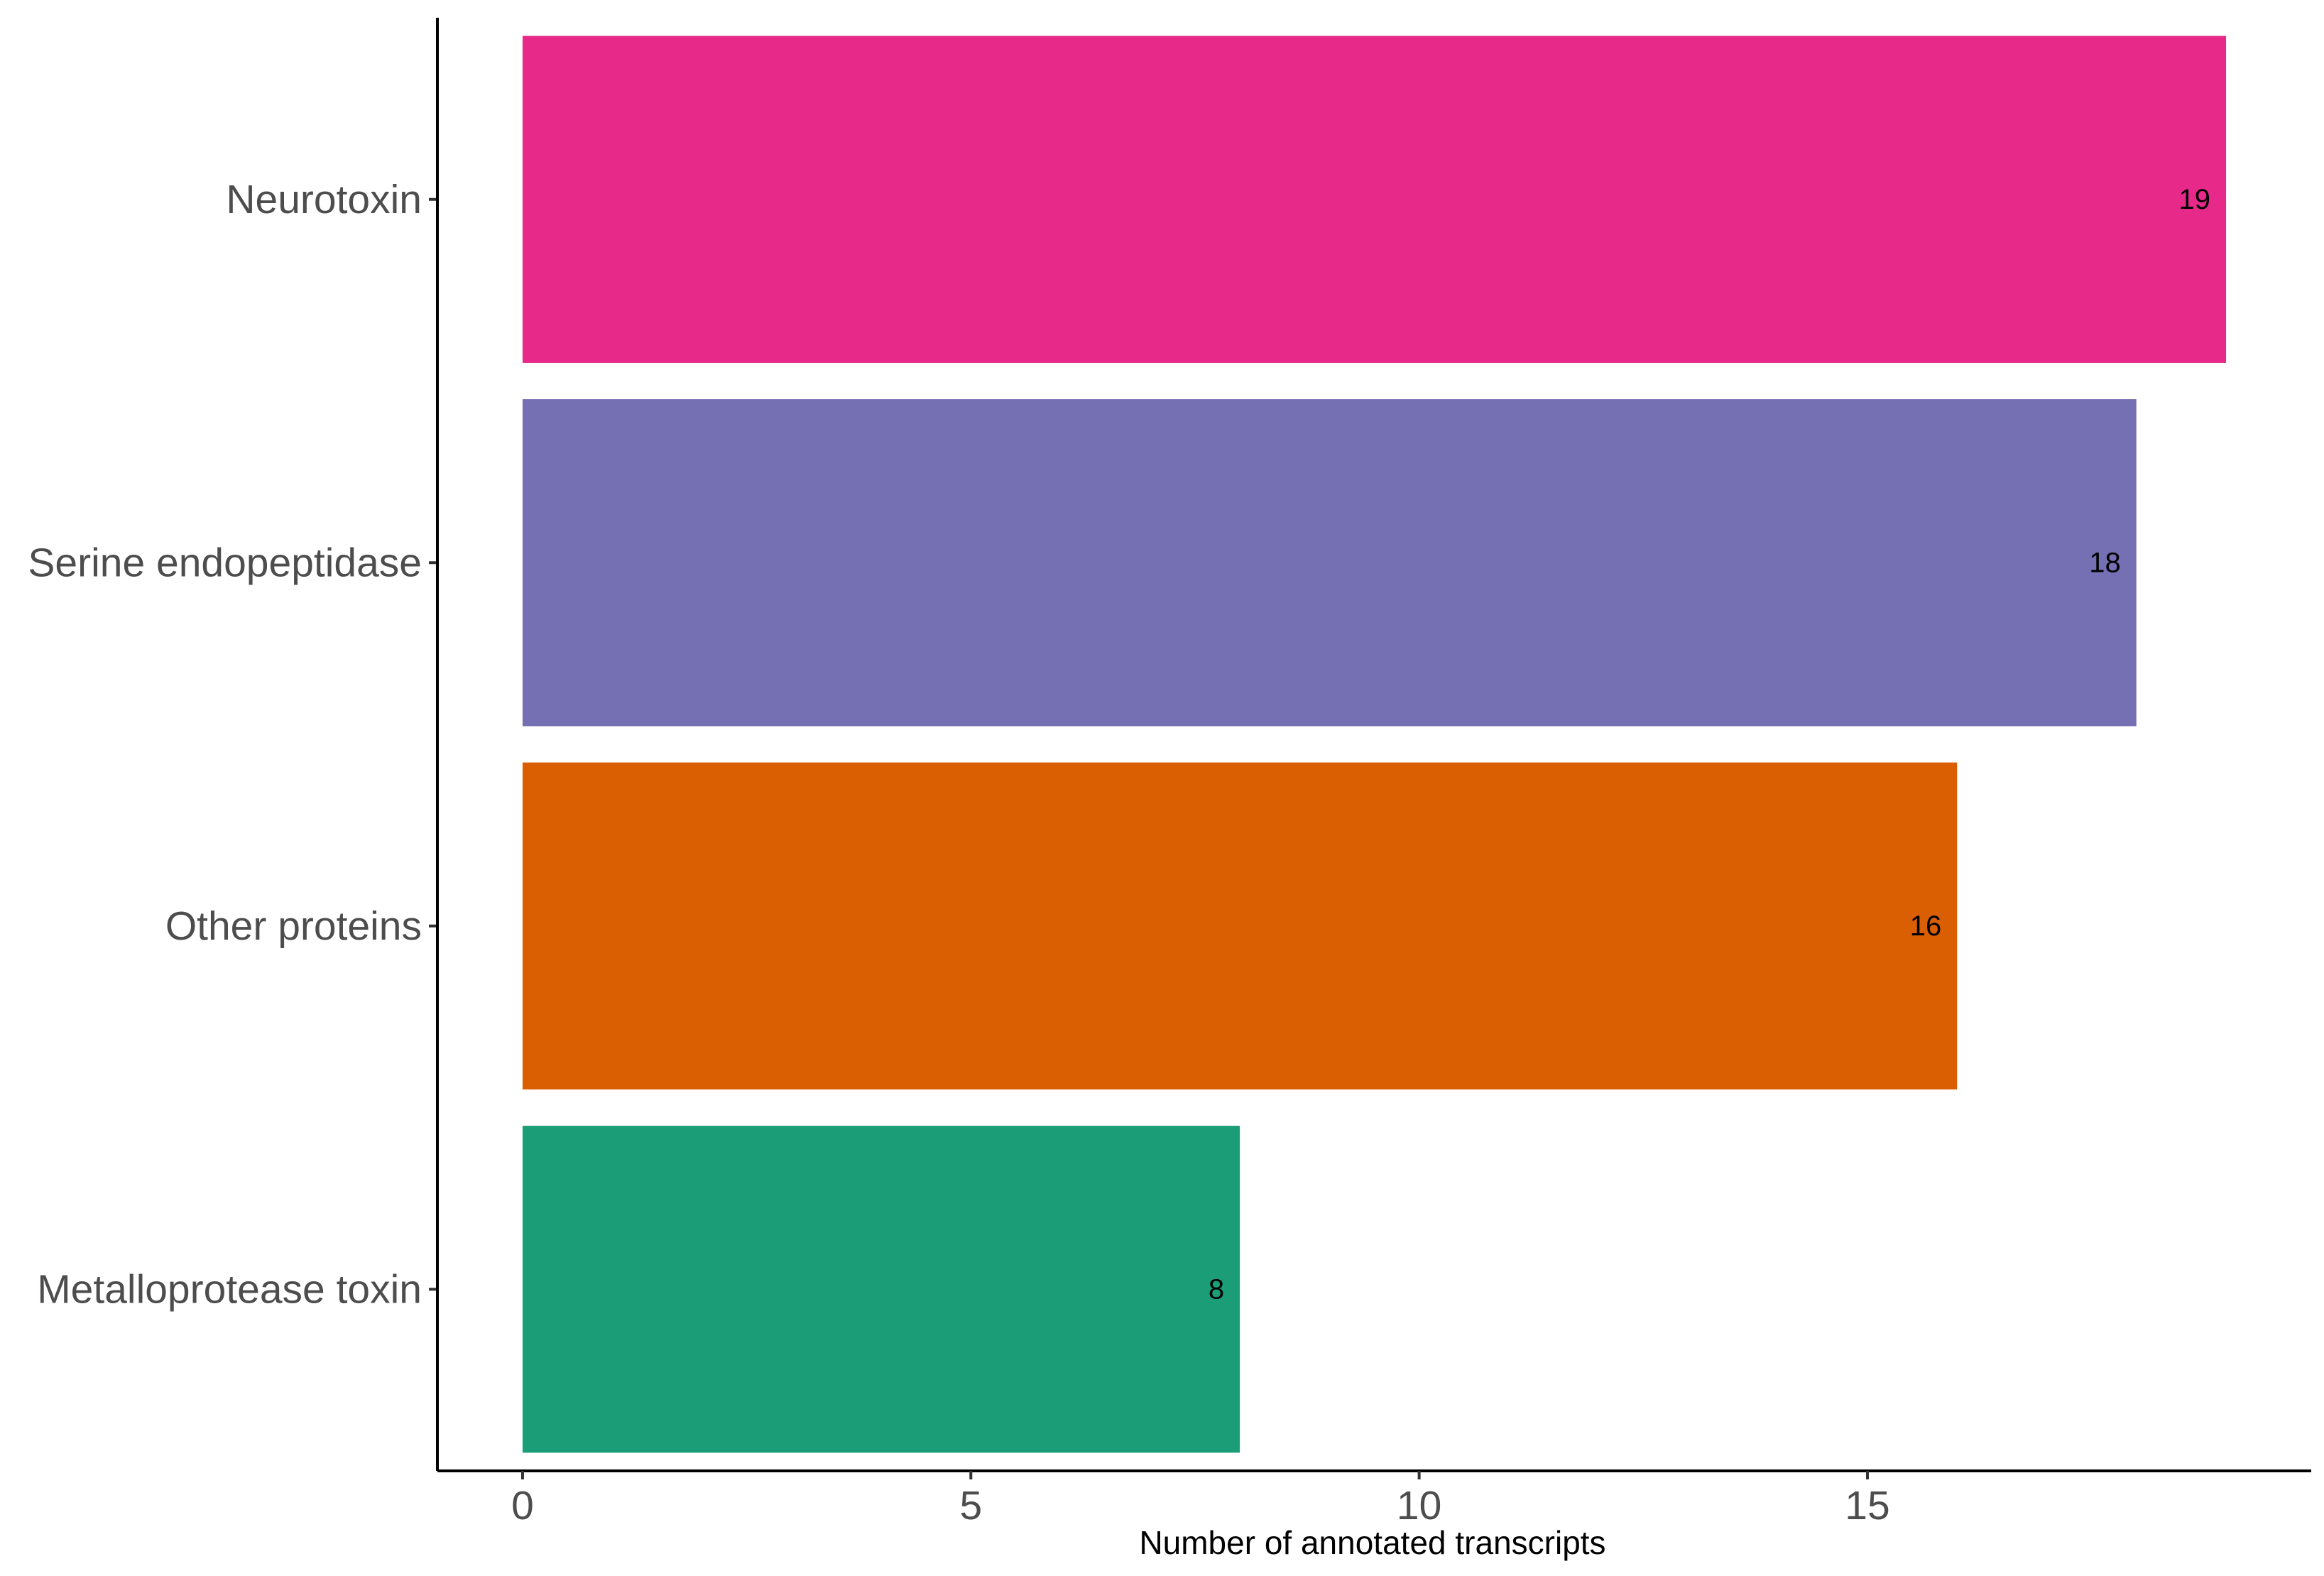 This screenshot has height=1576, width=2324. What do you see at coordinates (293, 926) in the screenshot?
I see `y-tick-label-other-proteins: Other proteins` at bounding box center [293, 926].